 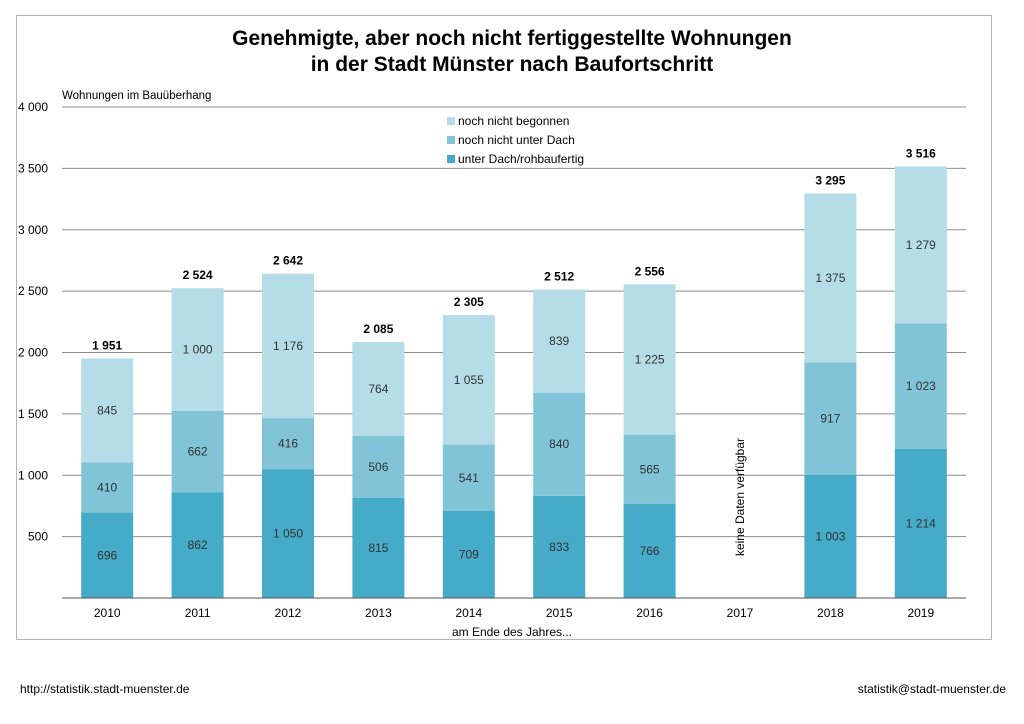 I want to click on x-axis-ticks: 2010 2011 2012 2013 2014 2015 2016 2017 2018 2019, so click(x=514, y=613).